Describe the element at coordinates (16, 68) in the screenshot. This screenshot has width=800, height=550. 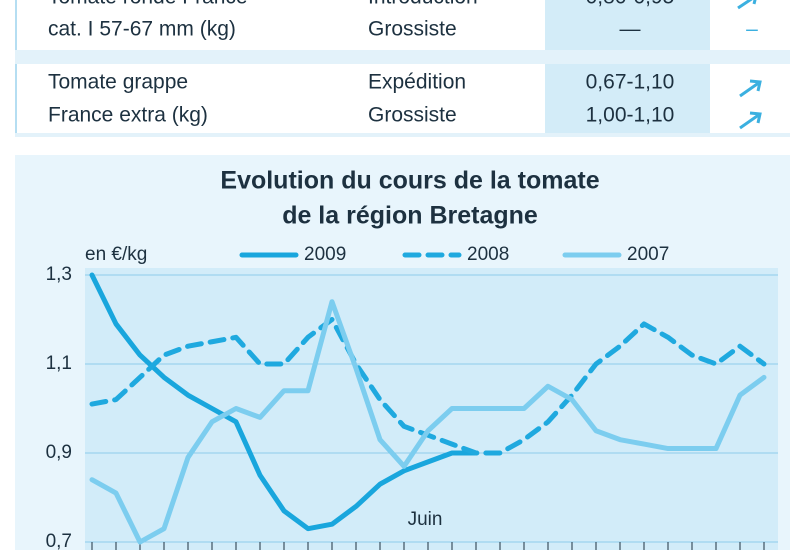
I see `table-border` at that location.